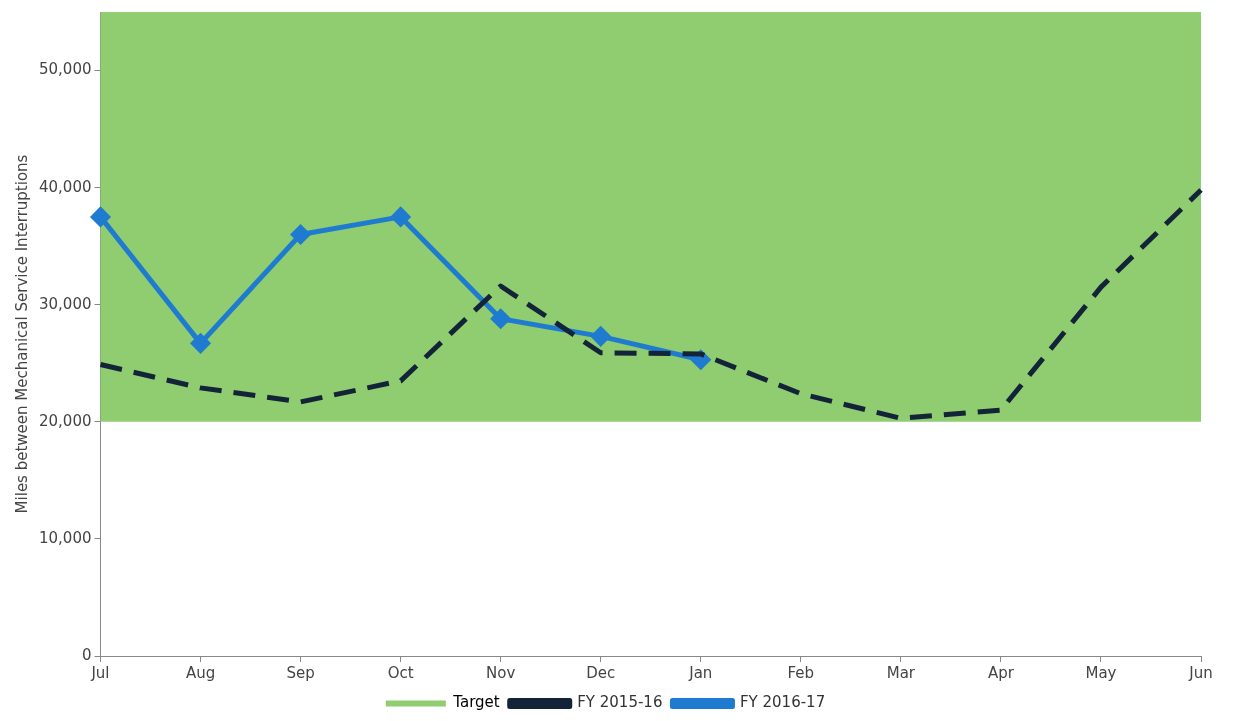  I want to click on y-tick-label: 40,000, so click(65, 186).